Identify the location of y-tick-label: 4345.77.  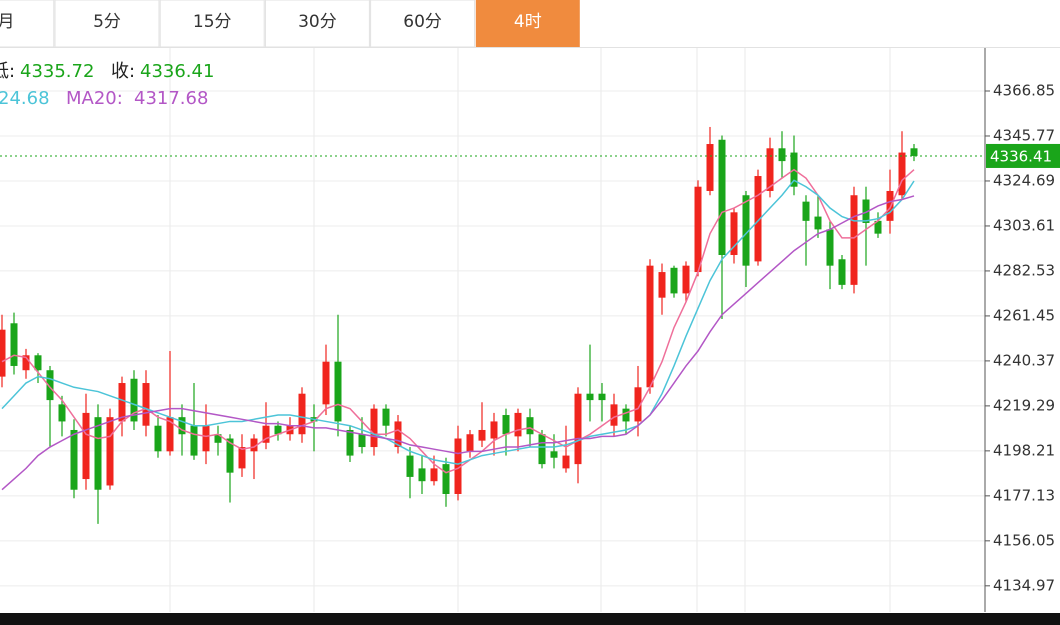
(1024, 135).